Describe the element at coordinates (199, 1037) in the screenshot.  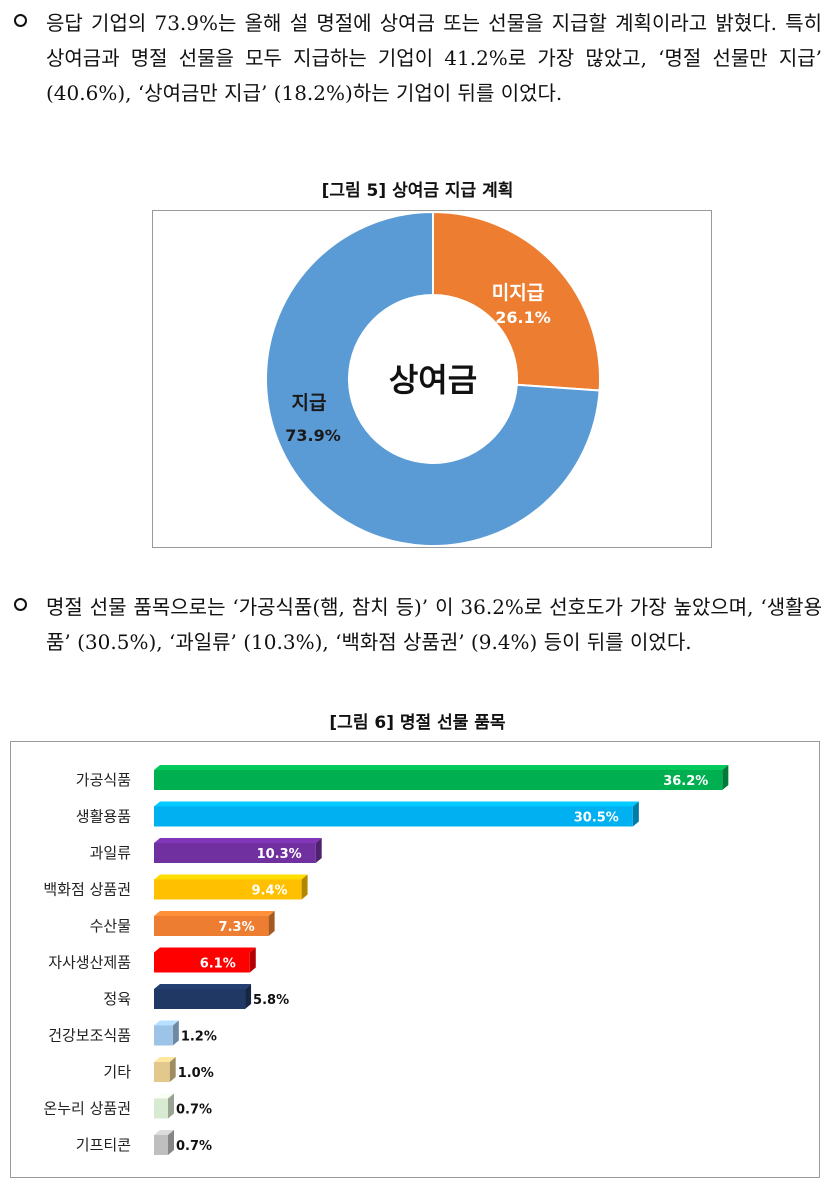
I see `bar-data-label: 1.2%` at that location.